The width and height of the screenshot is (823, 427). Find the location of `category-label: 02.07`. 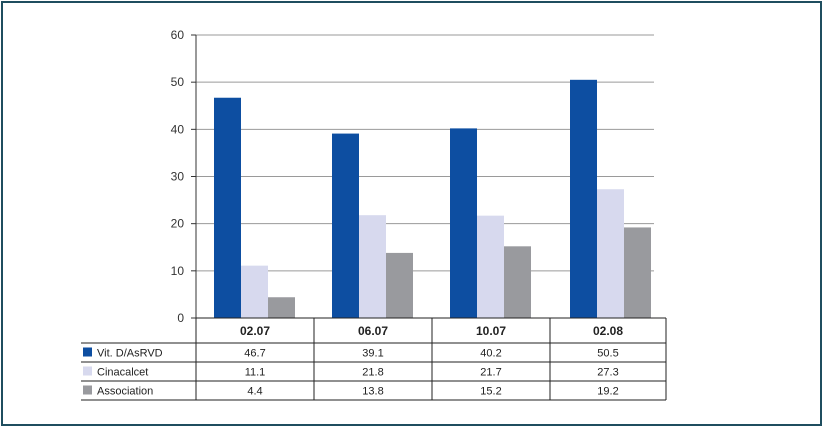

category-label: 02.07 is located at coordinates (255, 331).